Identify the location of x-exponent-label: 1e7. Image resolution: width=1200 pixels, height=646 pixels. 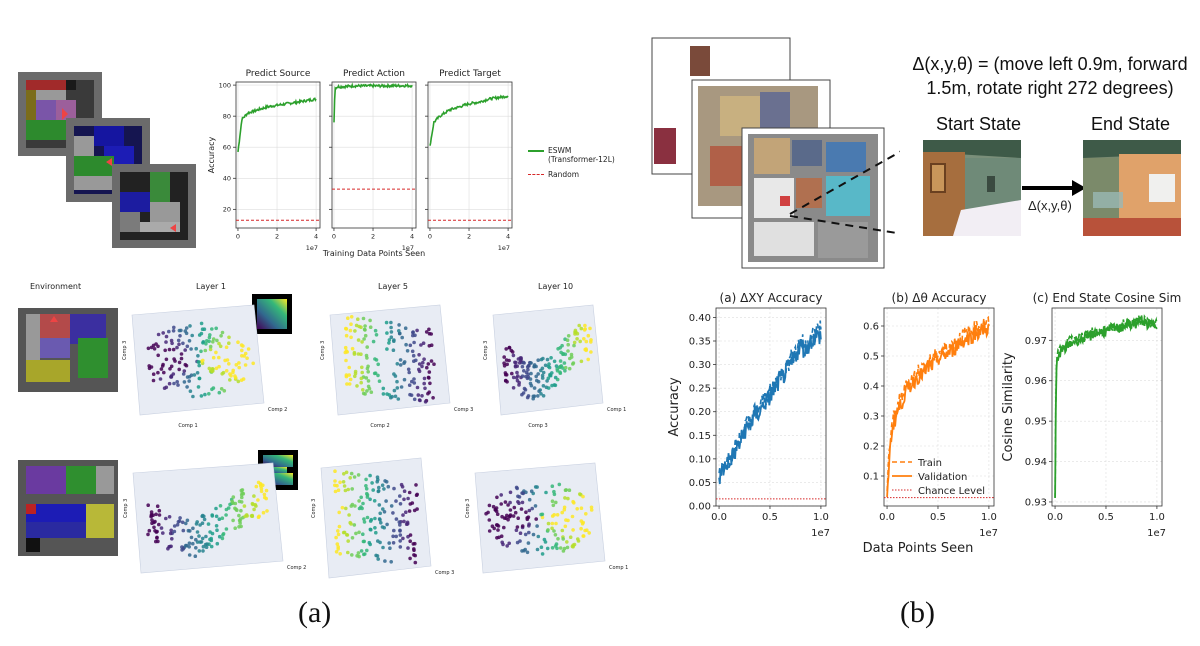
(312, 248).